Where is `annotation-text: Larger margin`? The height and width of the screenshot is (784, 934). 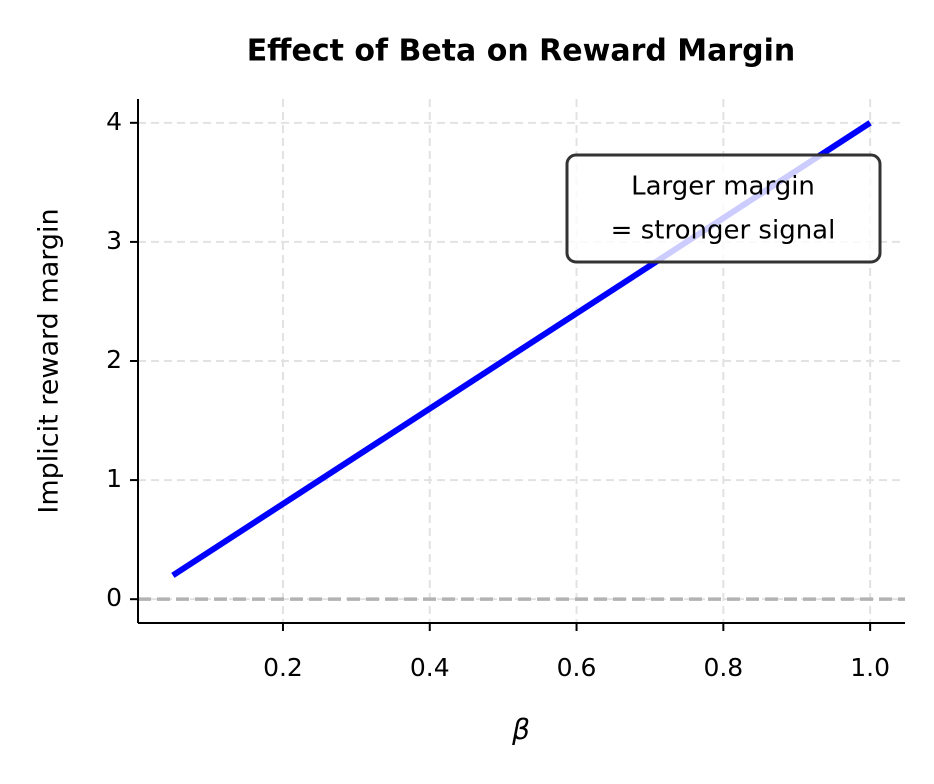 annotation-text: Larger margin is located at coordinates (723, 187).